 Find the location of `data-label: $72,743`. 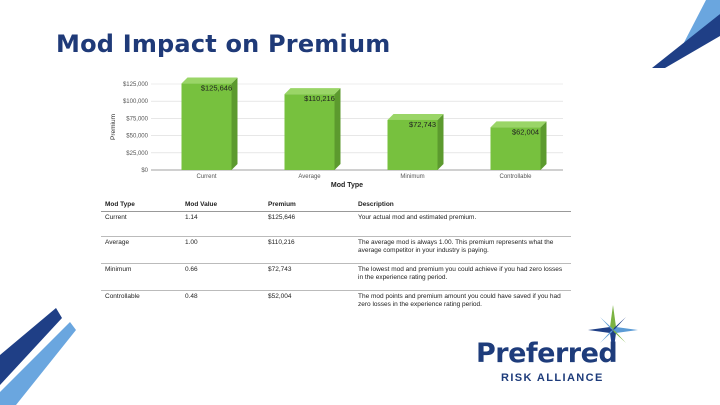

data-label: $72,743 is located at coordinates (422, 124).